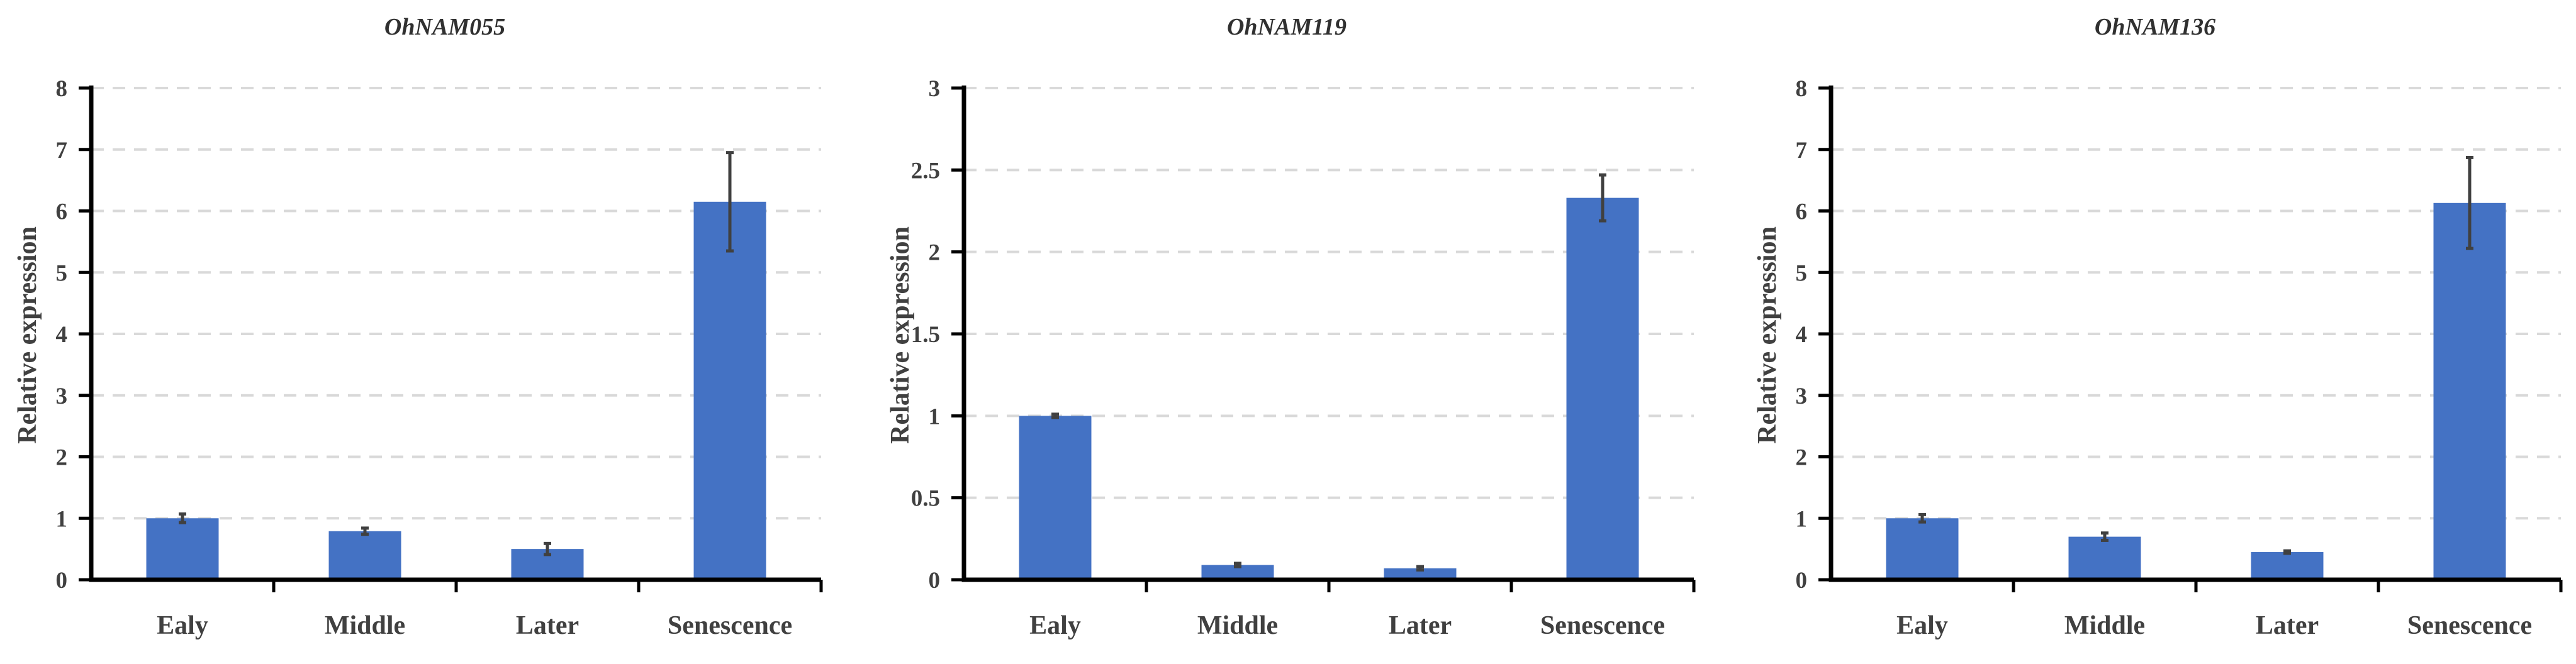 This screenshot has width=2576, height=664. What do you see at coordinates (925, 499) in the screenshot?
I see `y-tick-label: 0.5` at bounding box center [925, 499].